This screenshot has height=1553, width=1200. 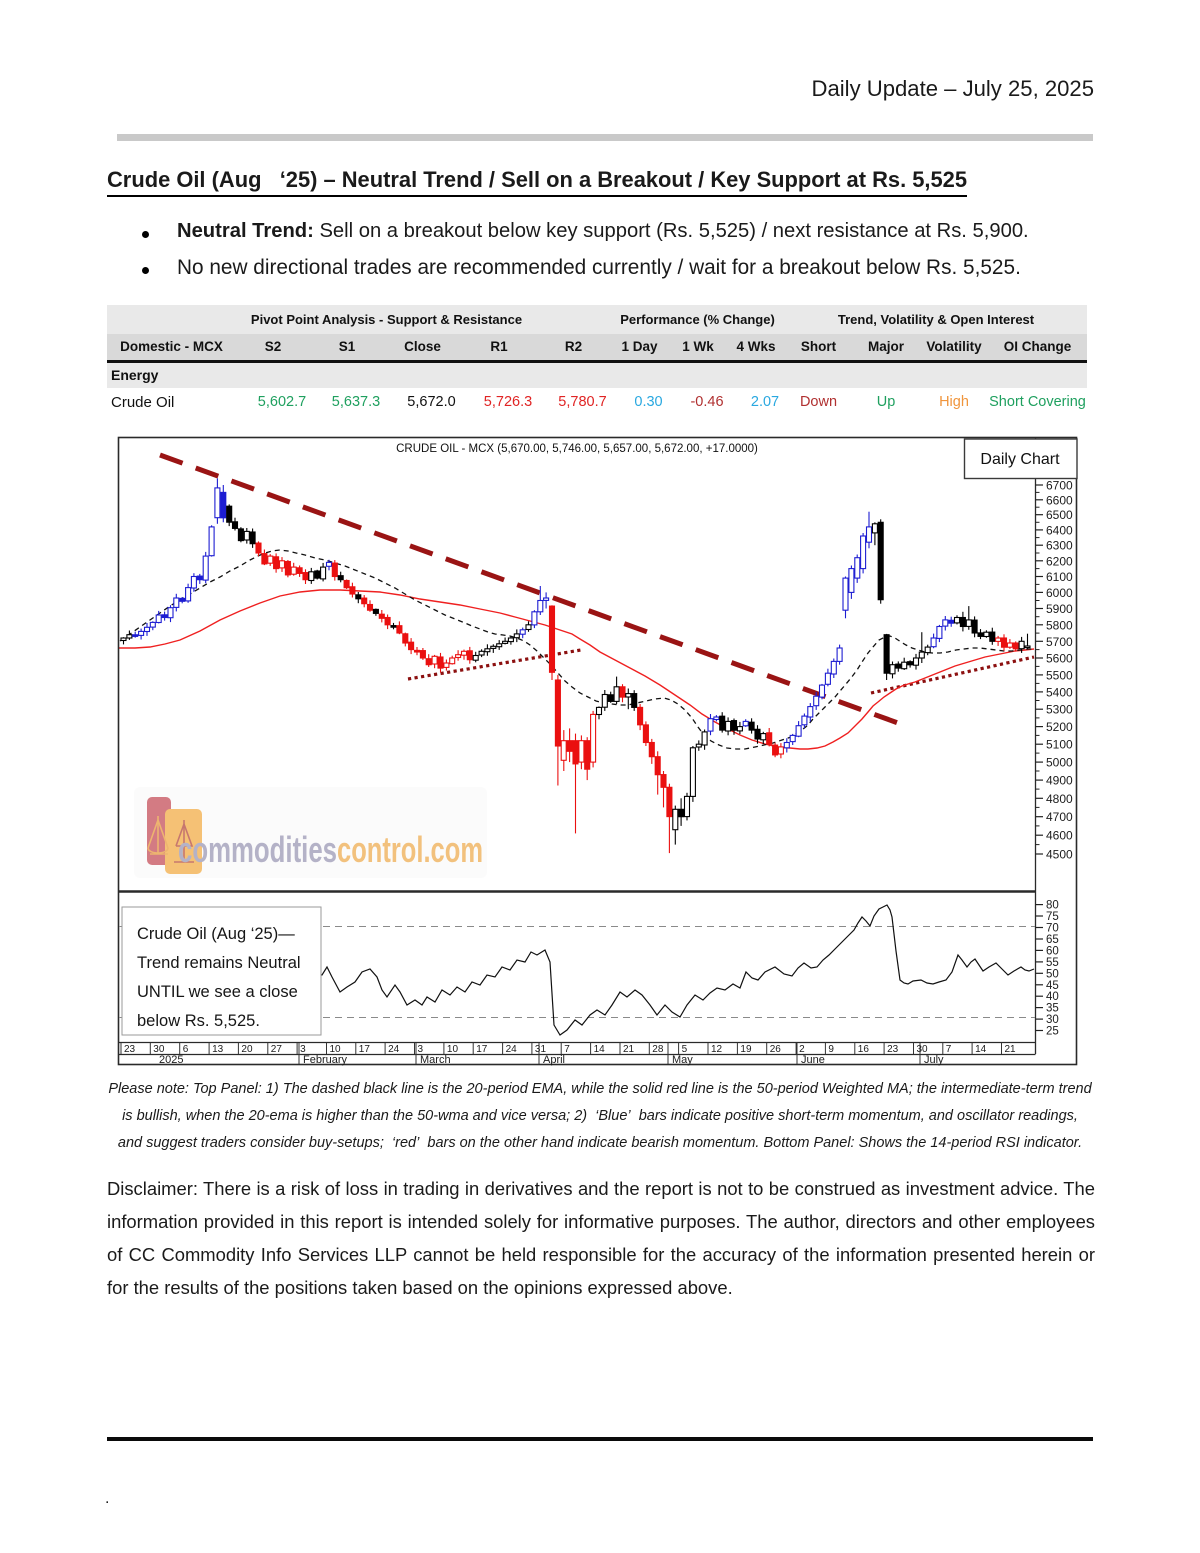 I want to click on svg-text: 70, so click(x=1052, y=929).